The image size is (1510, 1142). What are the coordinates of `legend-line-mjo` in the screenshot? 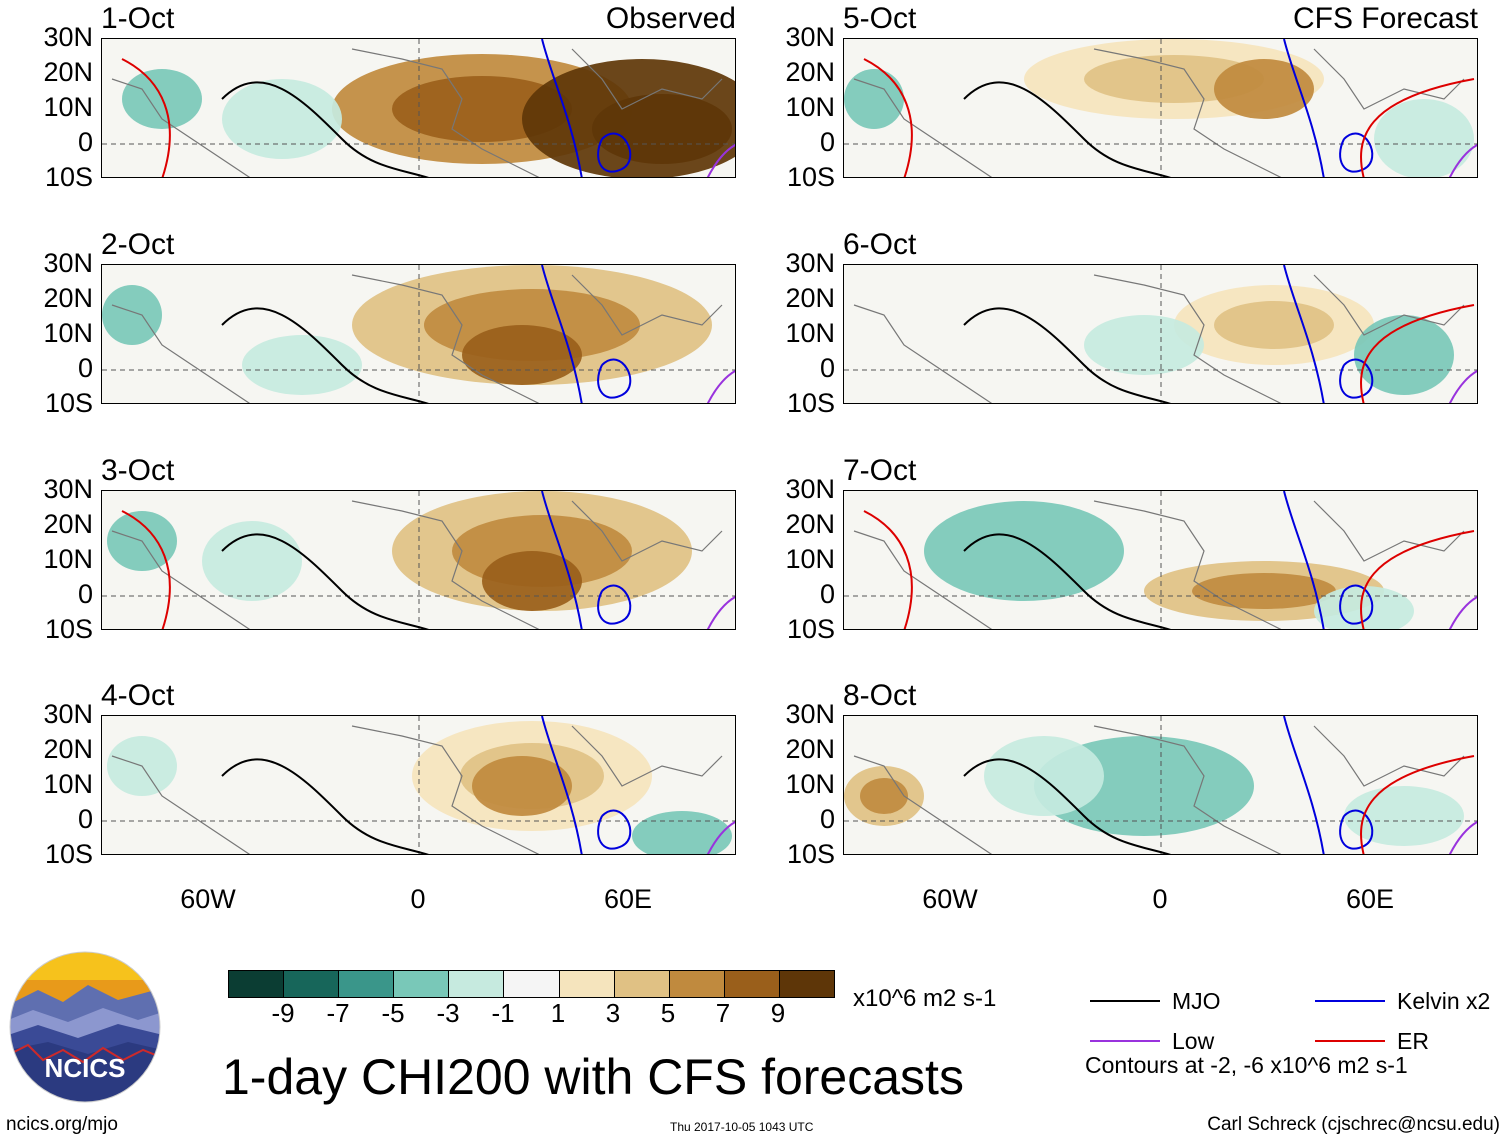 It's located at (1125, 1001).